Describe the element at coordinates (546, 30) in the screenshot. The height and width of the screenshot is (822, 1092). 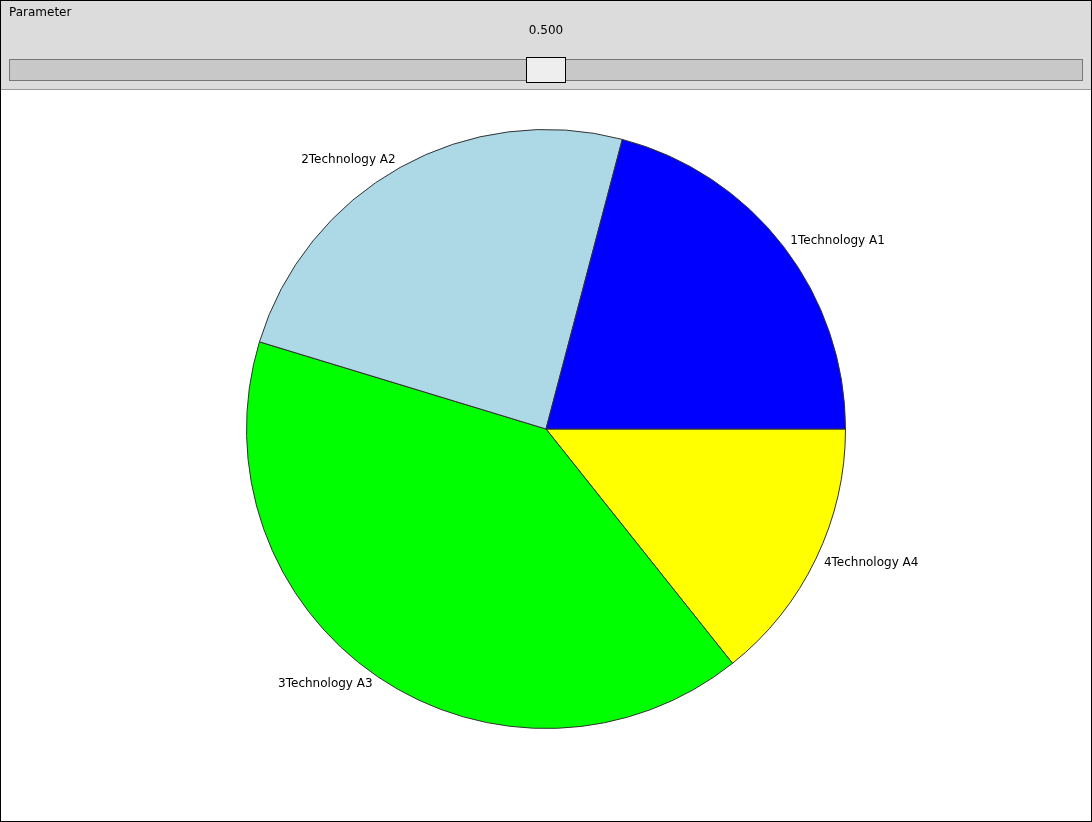
I see `text: 0.500` at that location.